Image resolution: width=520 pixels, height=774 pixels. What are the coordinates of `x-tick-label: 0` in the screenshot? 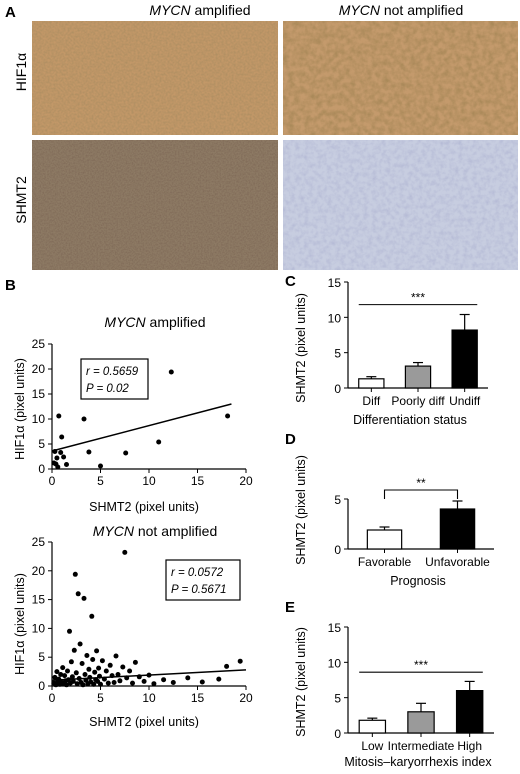 It's located at (52, 481).